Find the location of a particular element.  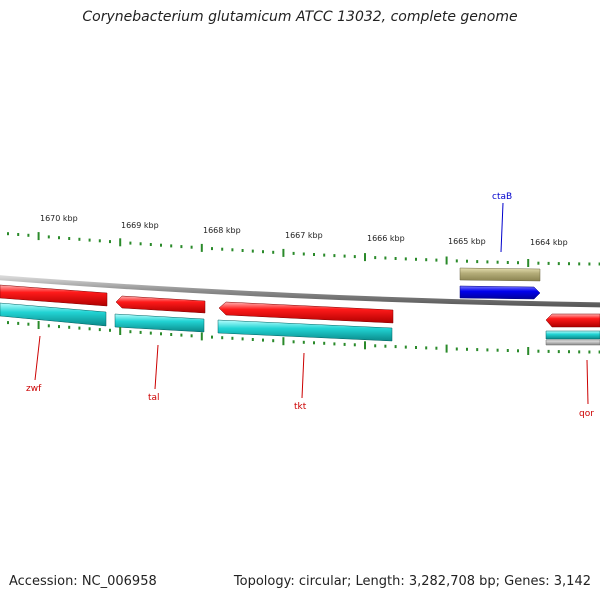

tick-label-1668: 1668 kbp is located at coordinates (222, 230).